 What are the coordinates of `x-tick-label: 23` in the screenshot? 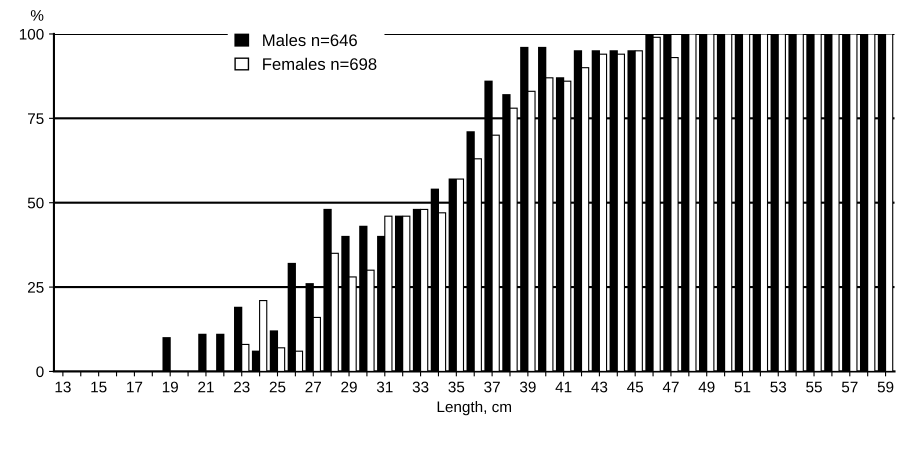 It's located at (242, 387).